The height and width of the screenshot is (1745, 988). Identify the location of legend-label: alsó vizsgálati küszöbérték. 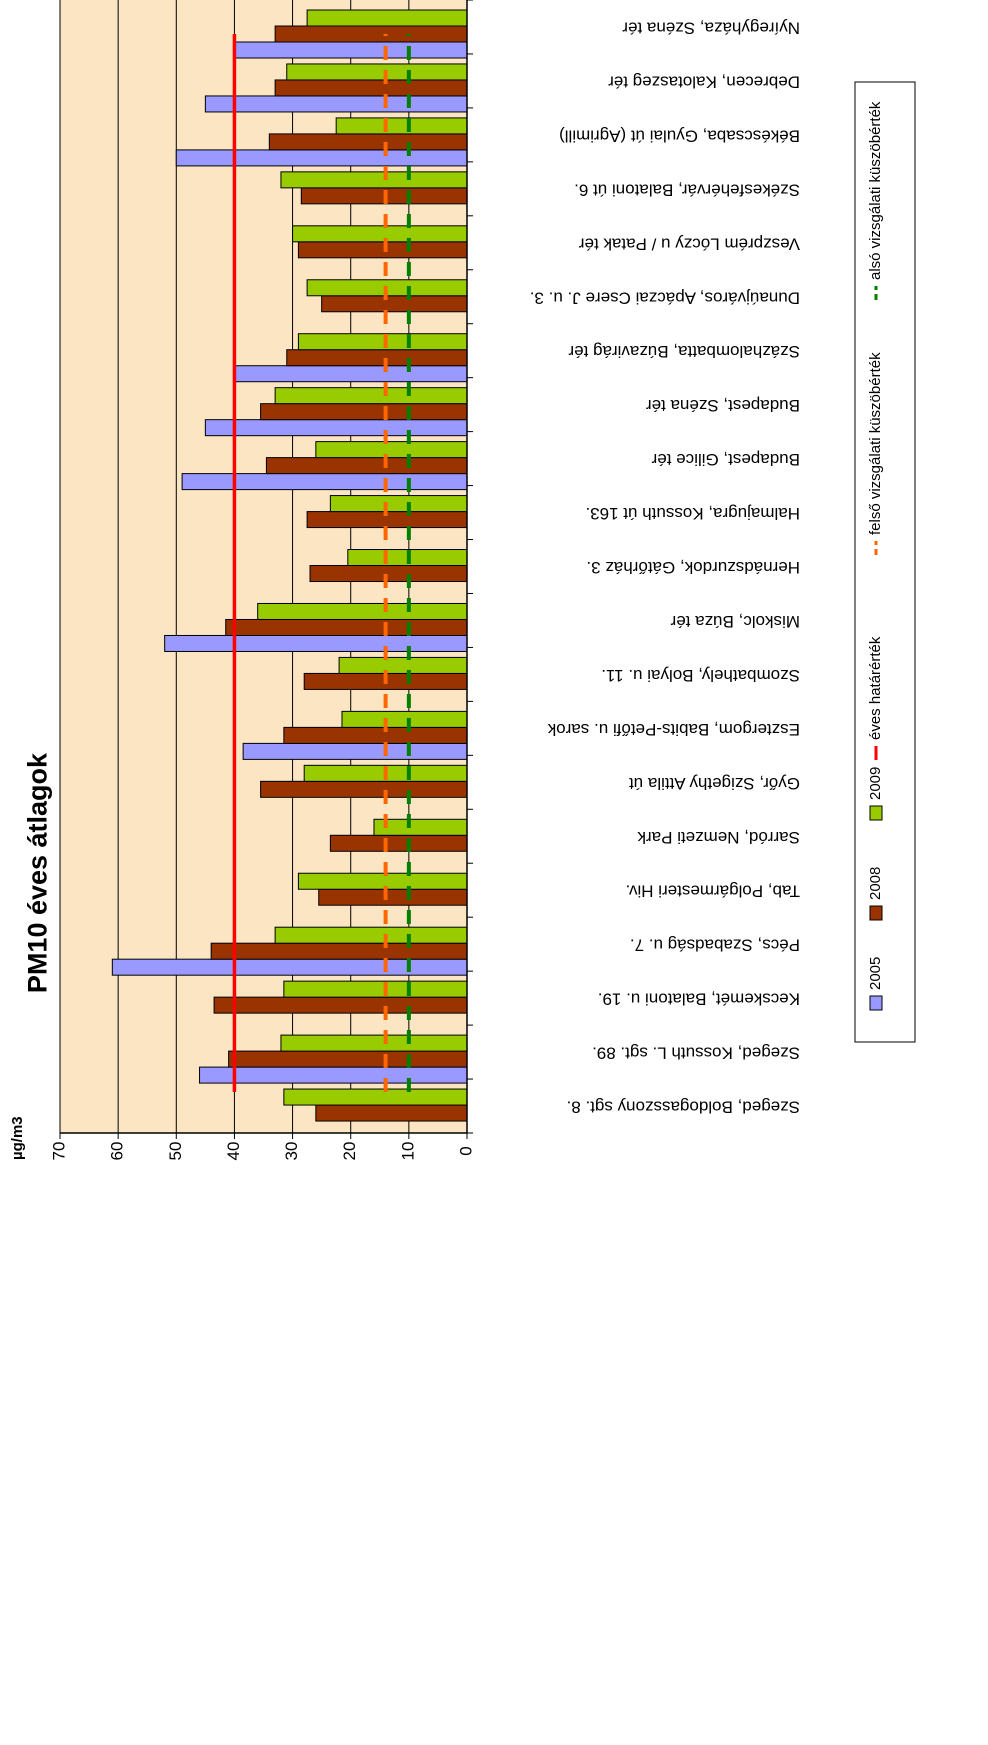
(875, 190).